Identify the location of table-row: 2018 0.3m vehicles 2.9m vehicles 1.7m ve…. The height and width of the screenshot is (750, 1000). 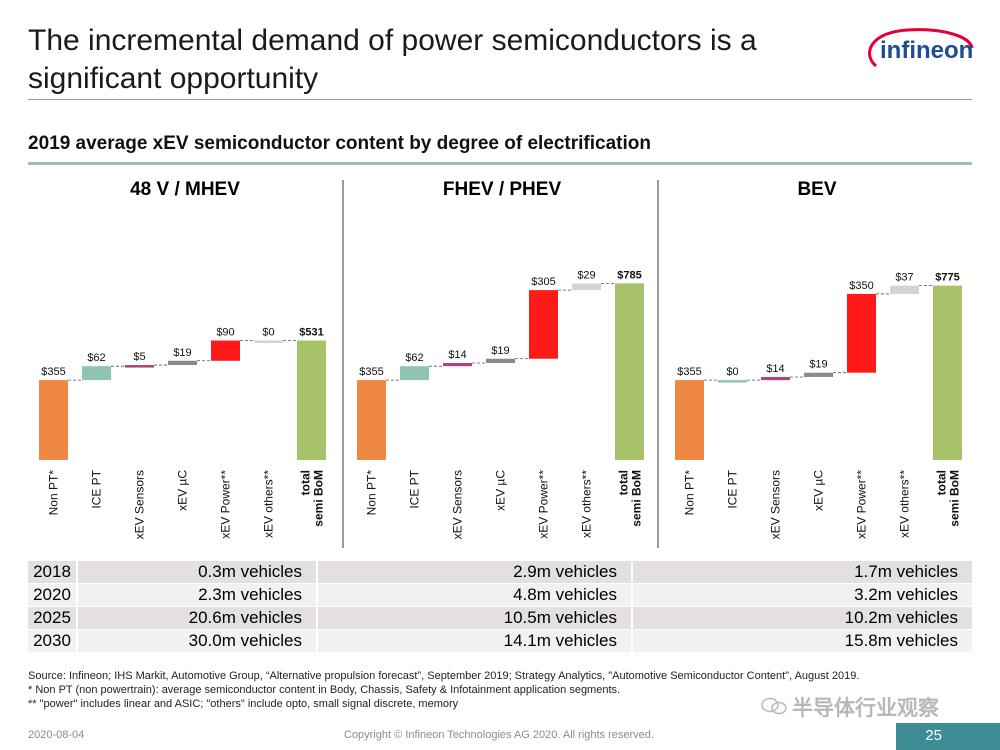
(500, 572).